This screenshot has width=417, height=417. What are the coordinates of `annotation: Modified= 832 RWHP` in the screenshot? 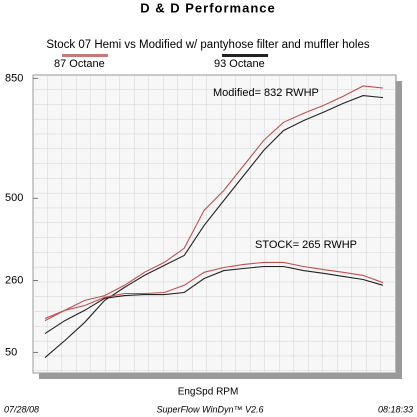 It's located at (266, 93).